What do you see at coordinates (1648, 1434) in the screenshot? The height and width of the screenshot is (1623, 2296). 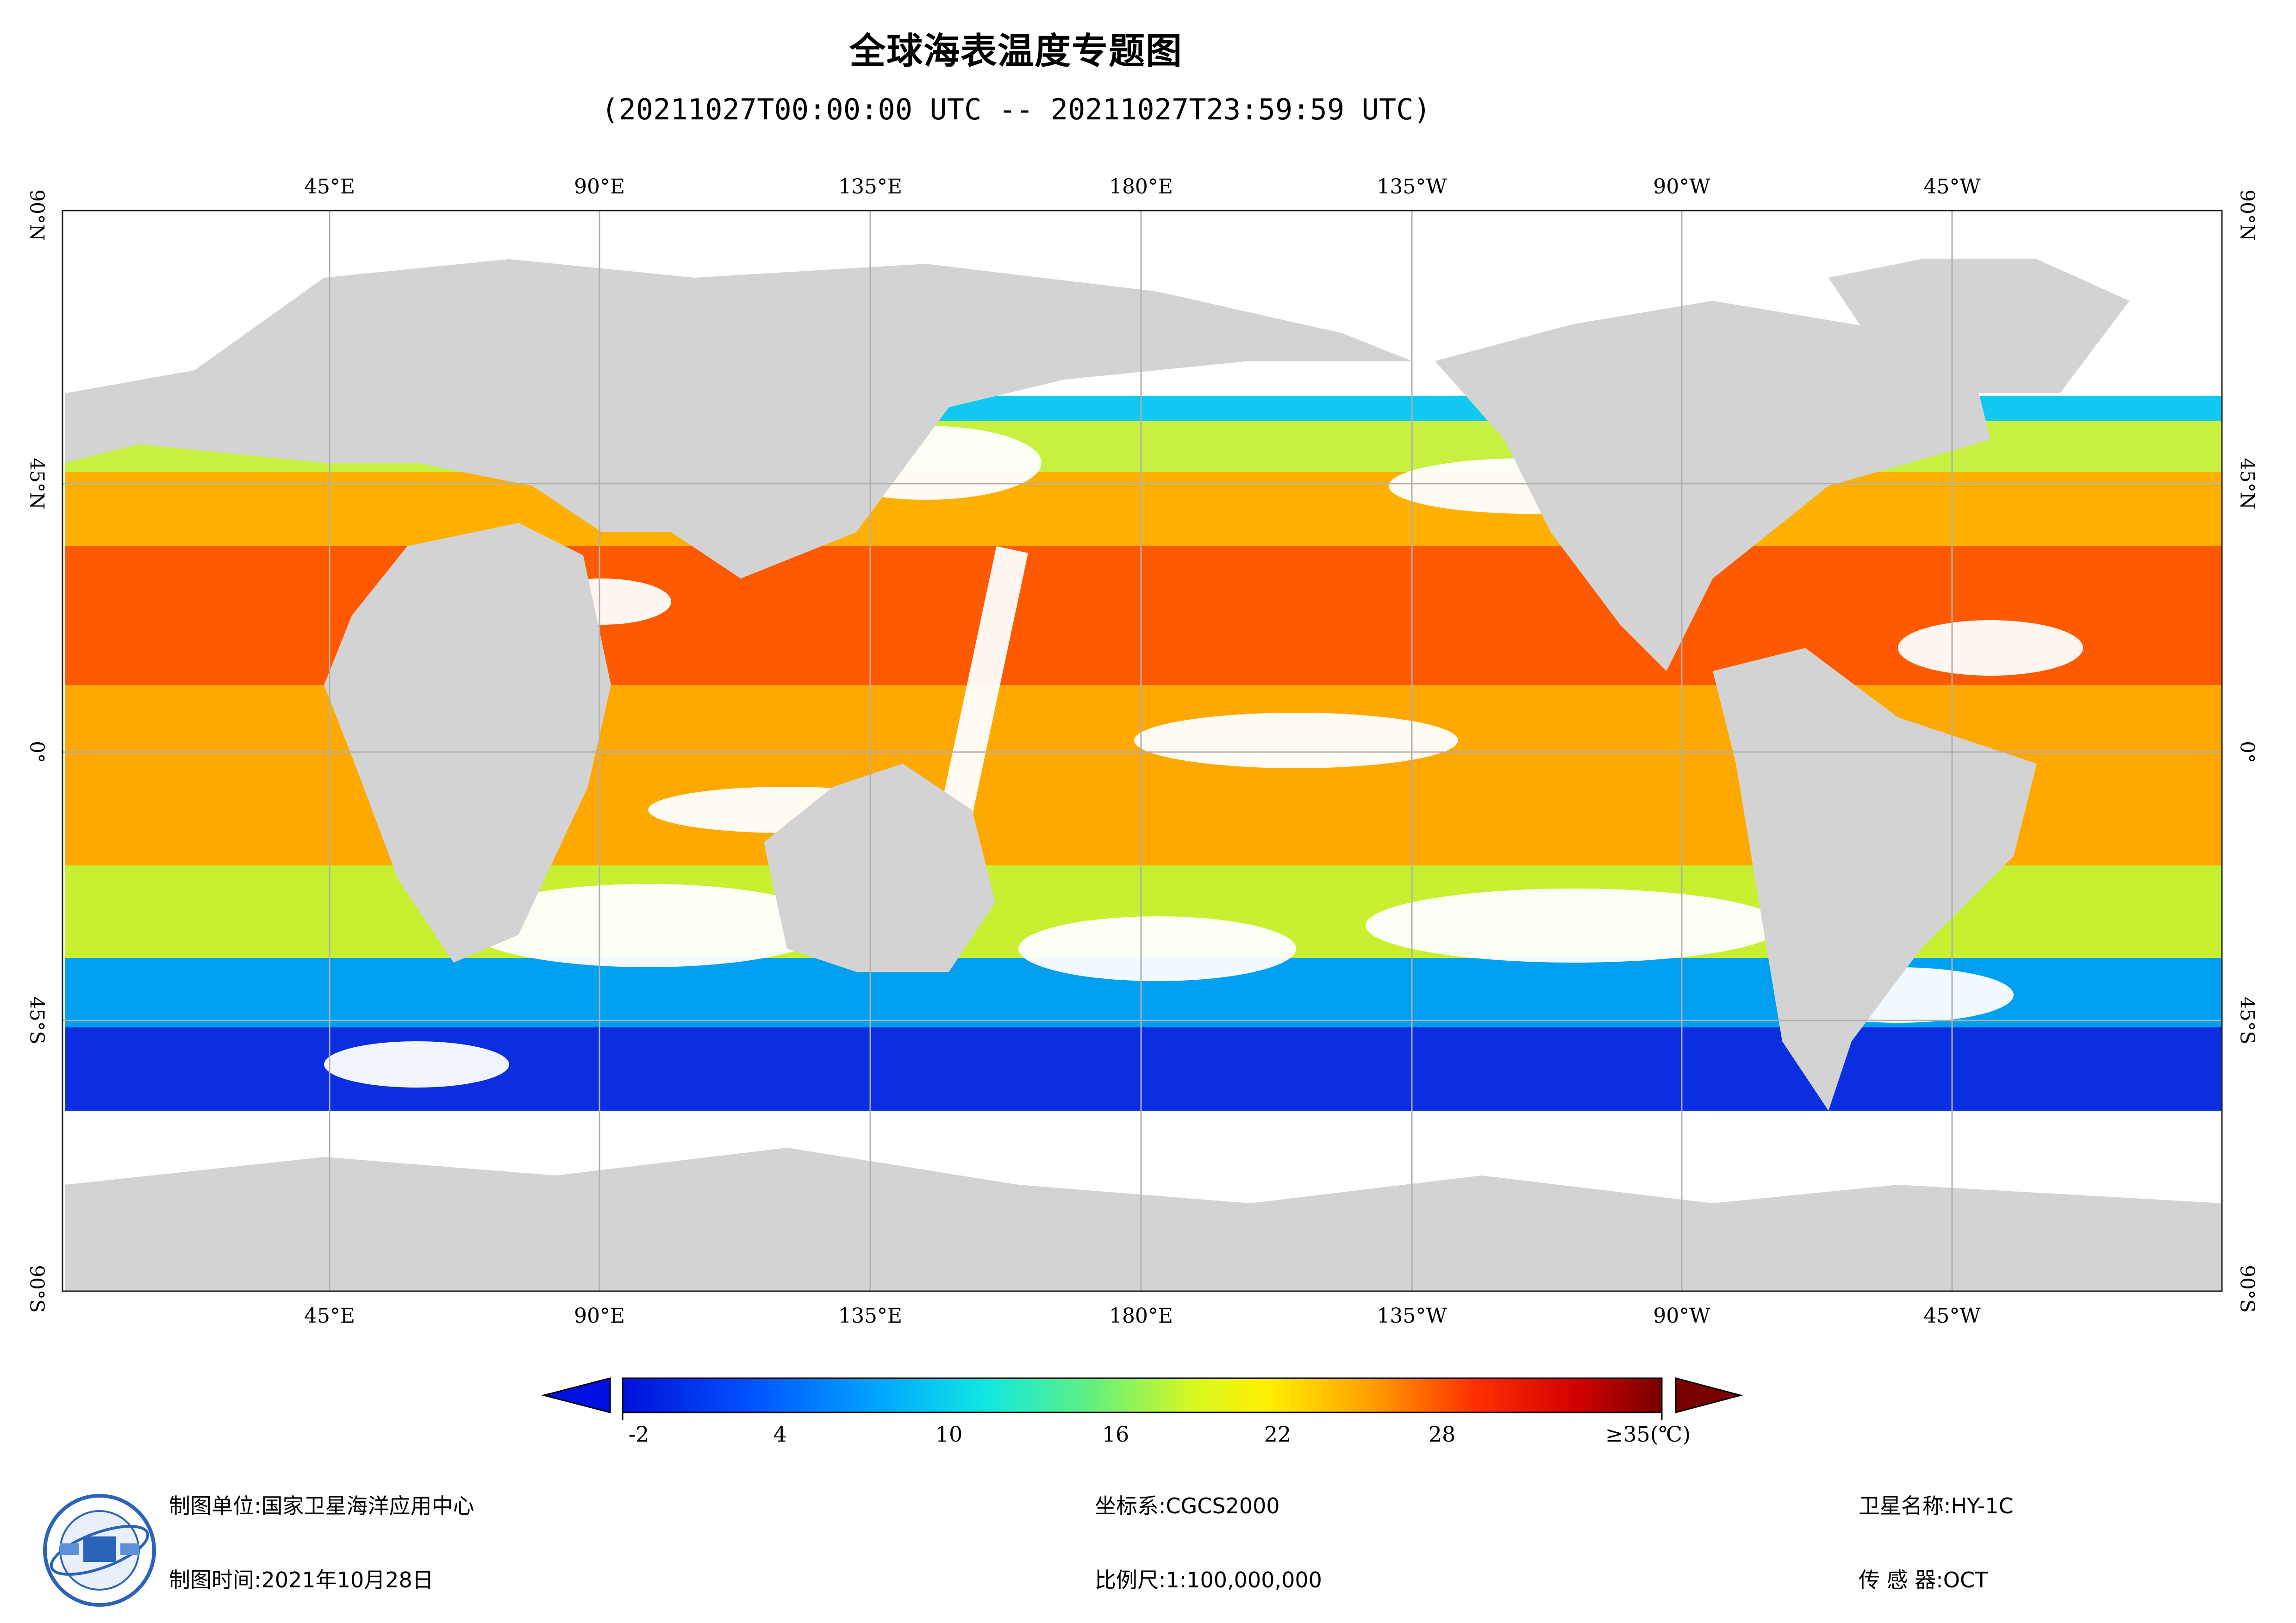 I see `colorbar-tick: ≥35(℃)` at bounding box center [1648, 1434].